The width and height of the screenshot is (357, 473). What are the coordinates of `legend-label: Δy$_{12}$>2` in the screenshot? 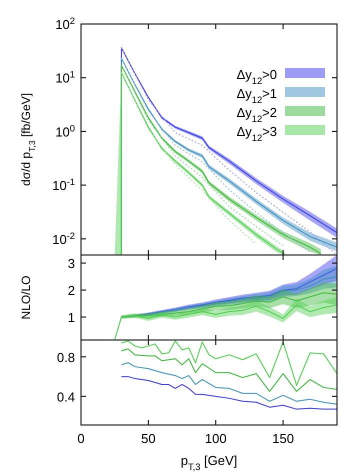 It's located at (256, 114).